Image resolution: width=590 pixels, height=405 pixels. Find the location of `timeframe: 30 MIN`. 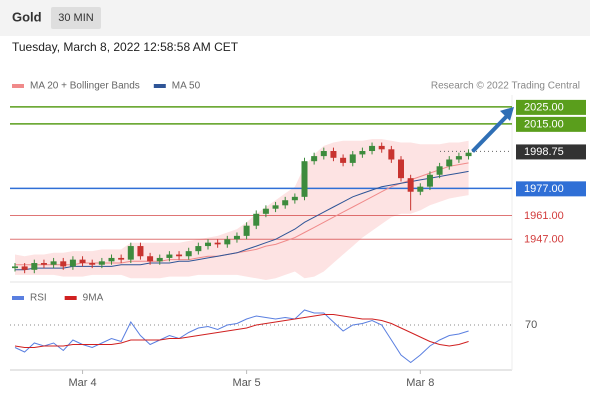

timeframe: 30 MIN is located at coordinates (76, 18).